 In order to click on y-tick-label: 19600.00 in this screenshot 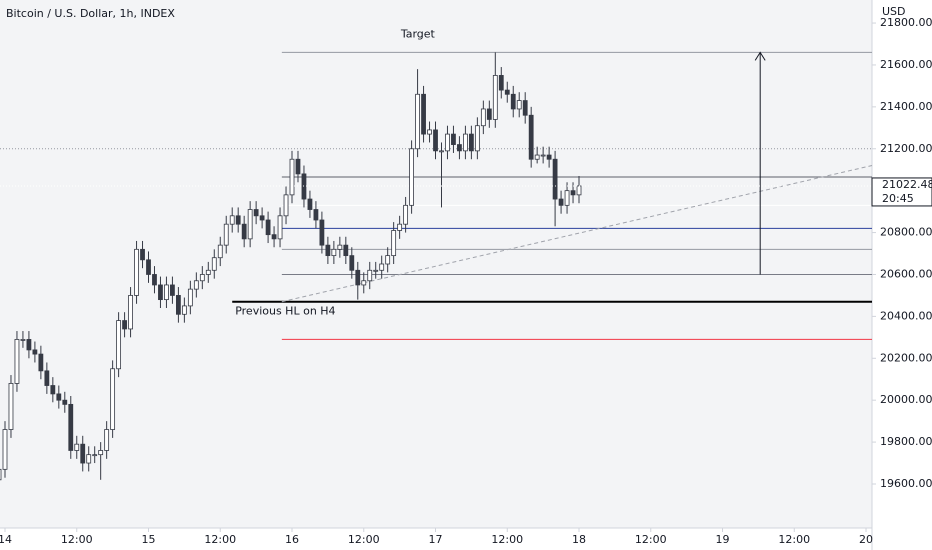, I will do `click(906, 483)`.